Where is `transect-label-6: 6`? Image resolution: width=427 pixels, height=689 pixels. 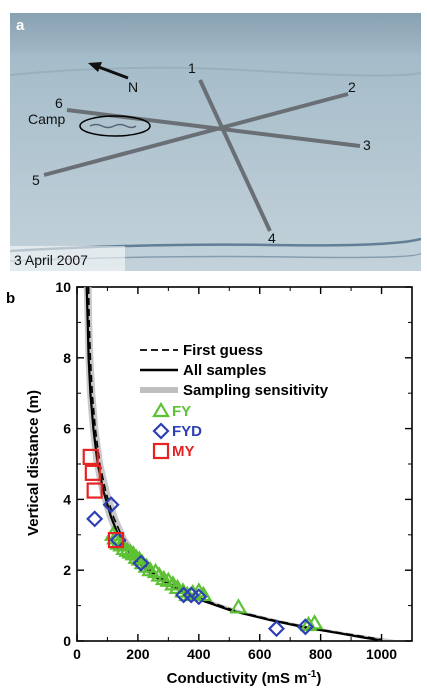 transect-label-6: 6 is located at coordinates (59, 103).